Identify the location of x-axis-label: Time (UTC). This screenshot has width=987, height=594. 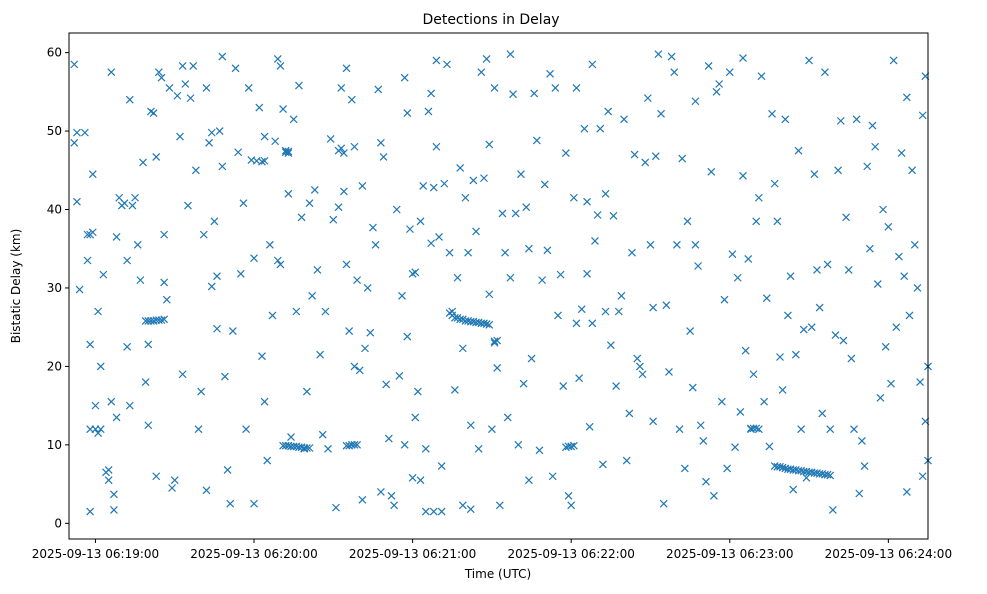
(497, 574).